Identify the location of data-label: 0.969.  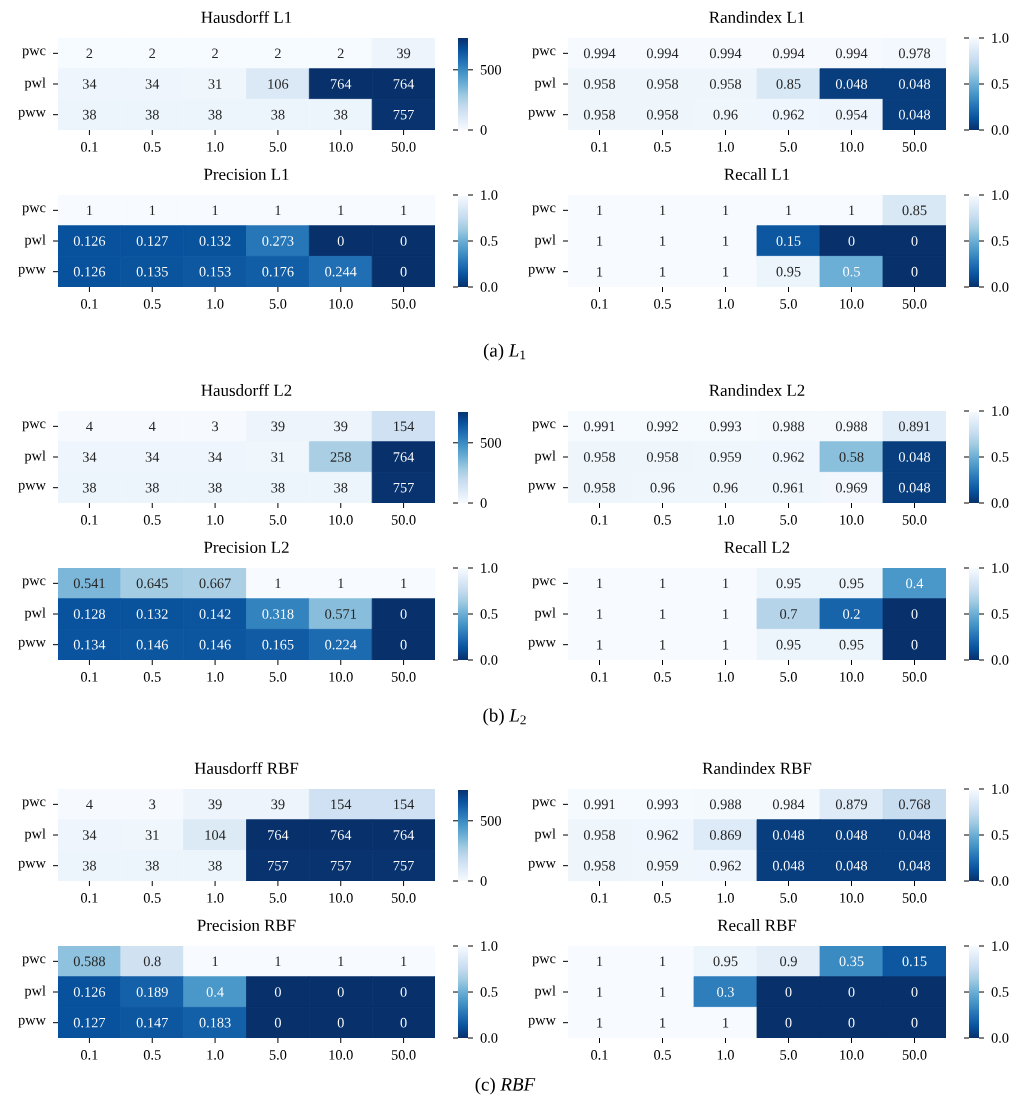
(851, 487).